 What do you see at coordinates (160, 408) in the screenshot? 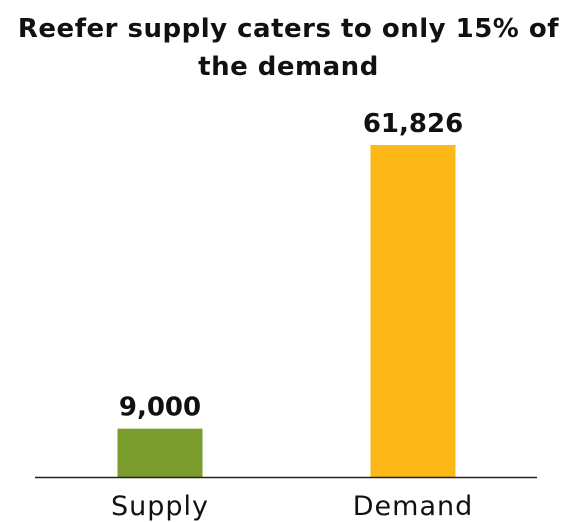
I see `value-label-supply: 9,000` at bounding box center [160, 408].